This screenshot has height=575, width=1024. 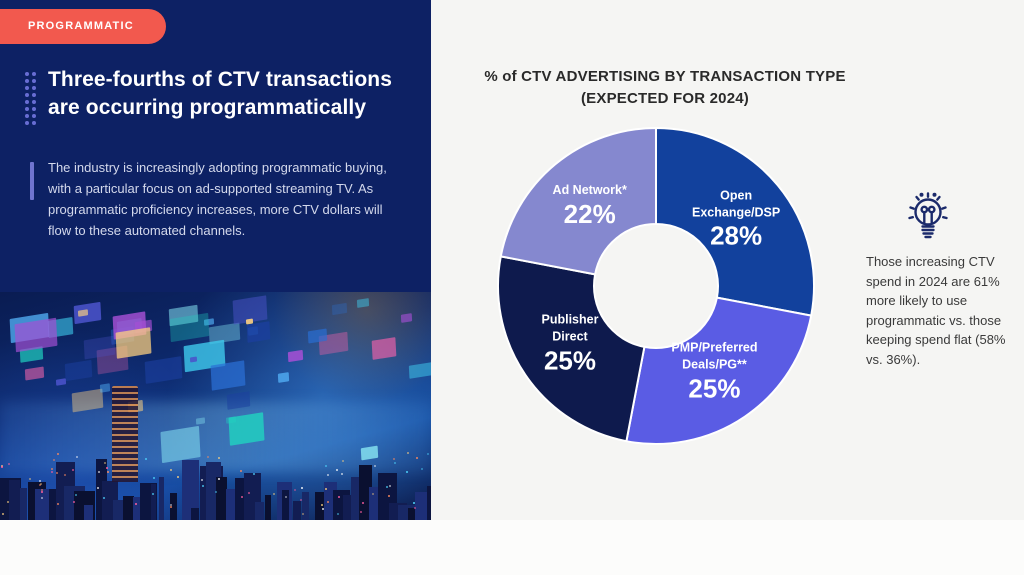 I want to click on donut-segment-label-1: PMP/Preferred Deals/PG** 25%, so click(x=714, y=372).